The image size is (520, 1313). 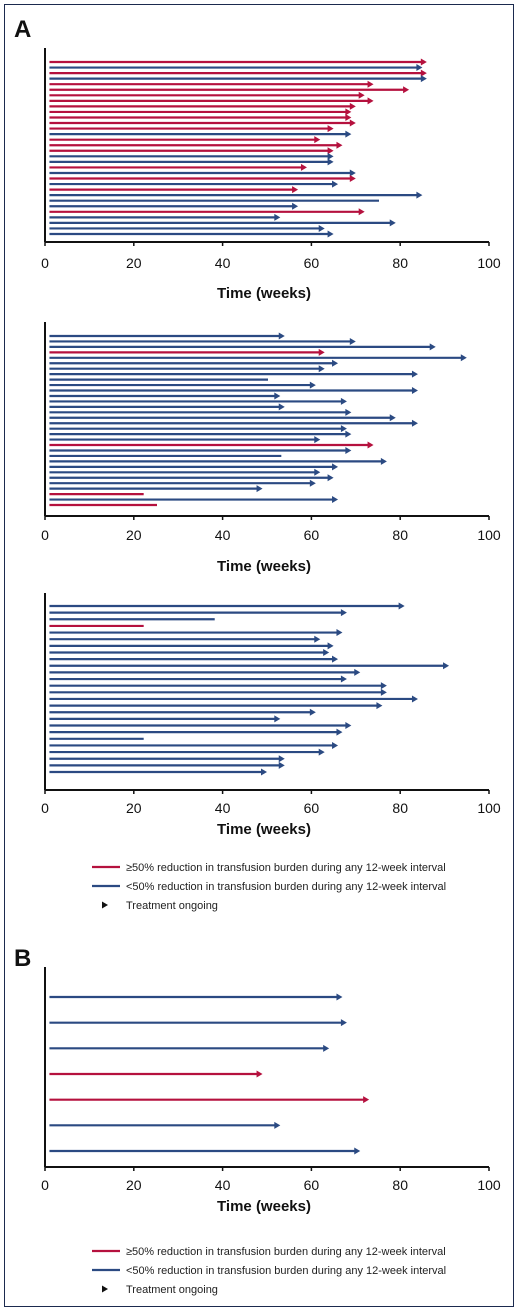 What do you see at coordinates (22, 29) in the screenshot?
I see `panel-label-a: A` at bounding box center [22, 29].